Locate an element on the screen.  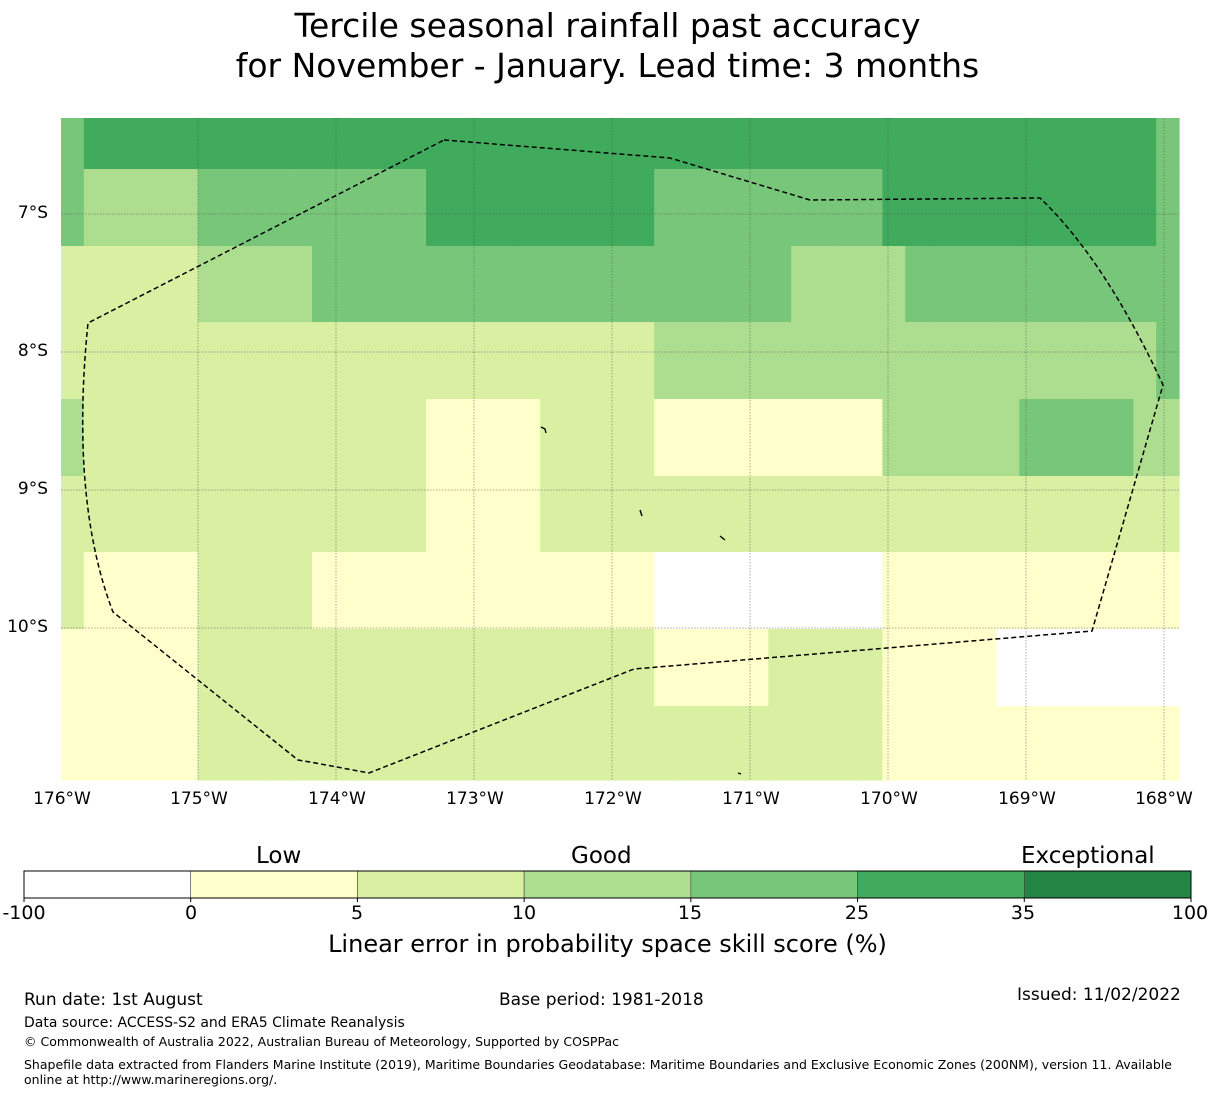
colorbar-category-low: Low is located at coordinates (279, 856).